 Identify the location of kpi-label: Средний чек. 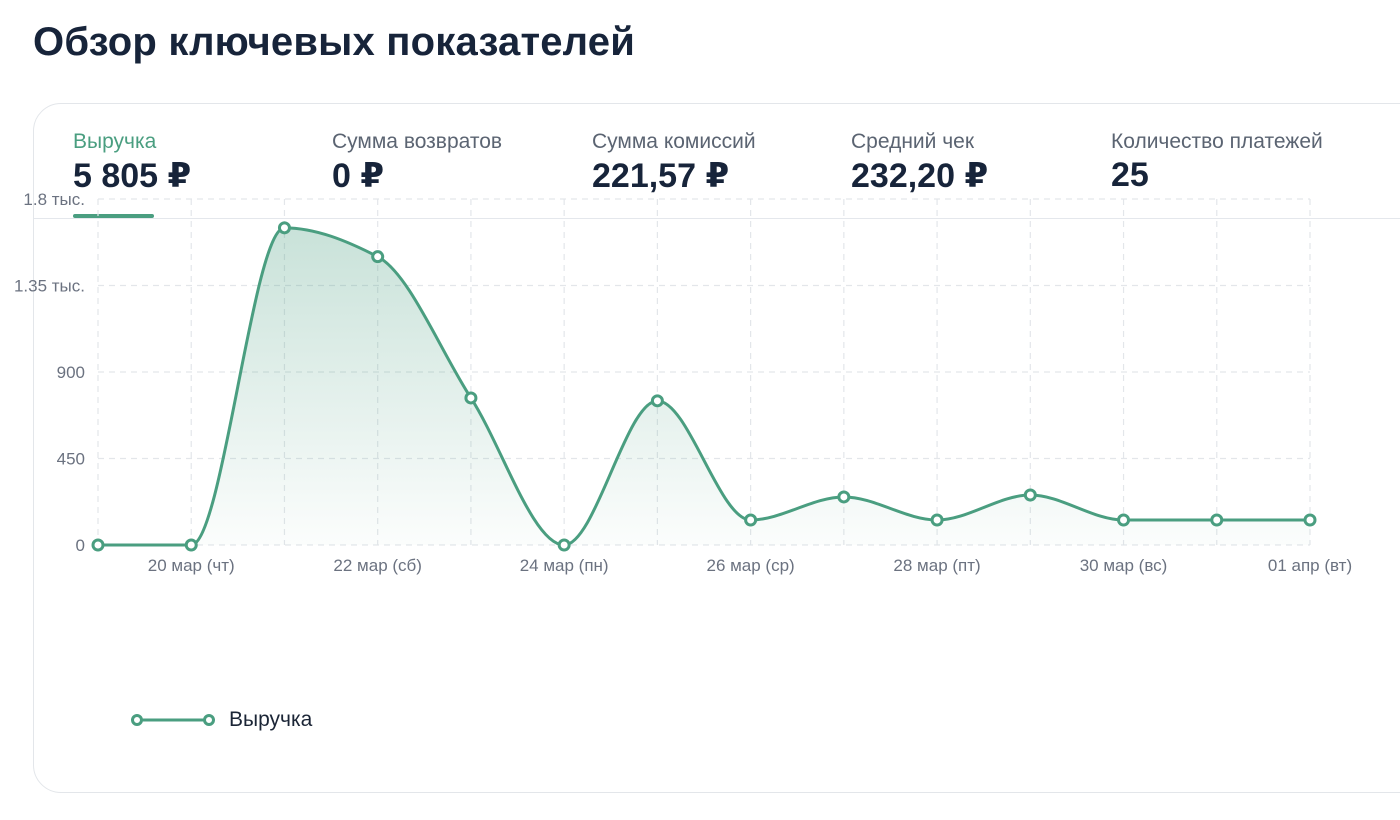
(913, 141).